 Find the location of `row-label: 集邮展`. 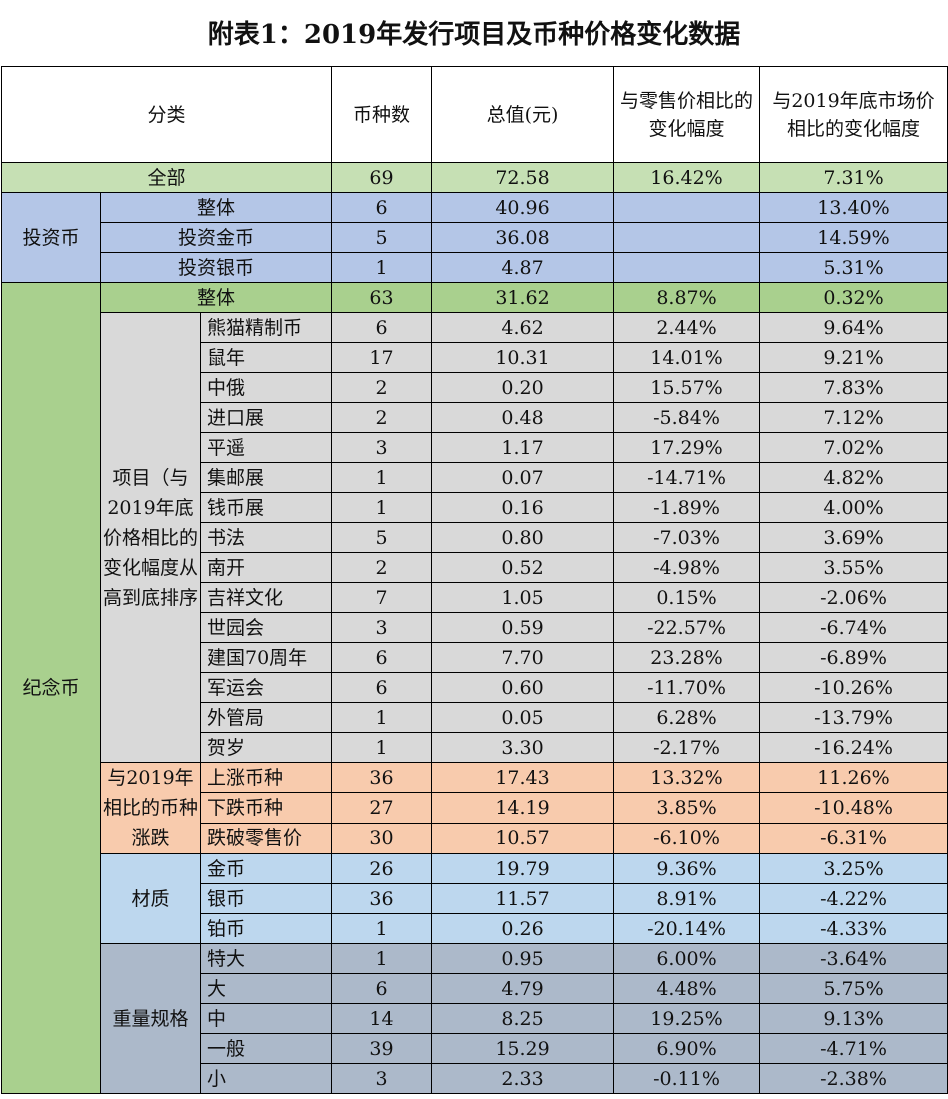

row-label: 集邮展 is located at coordinates (266, 477).